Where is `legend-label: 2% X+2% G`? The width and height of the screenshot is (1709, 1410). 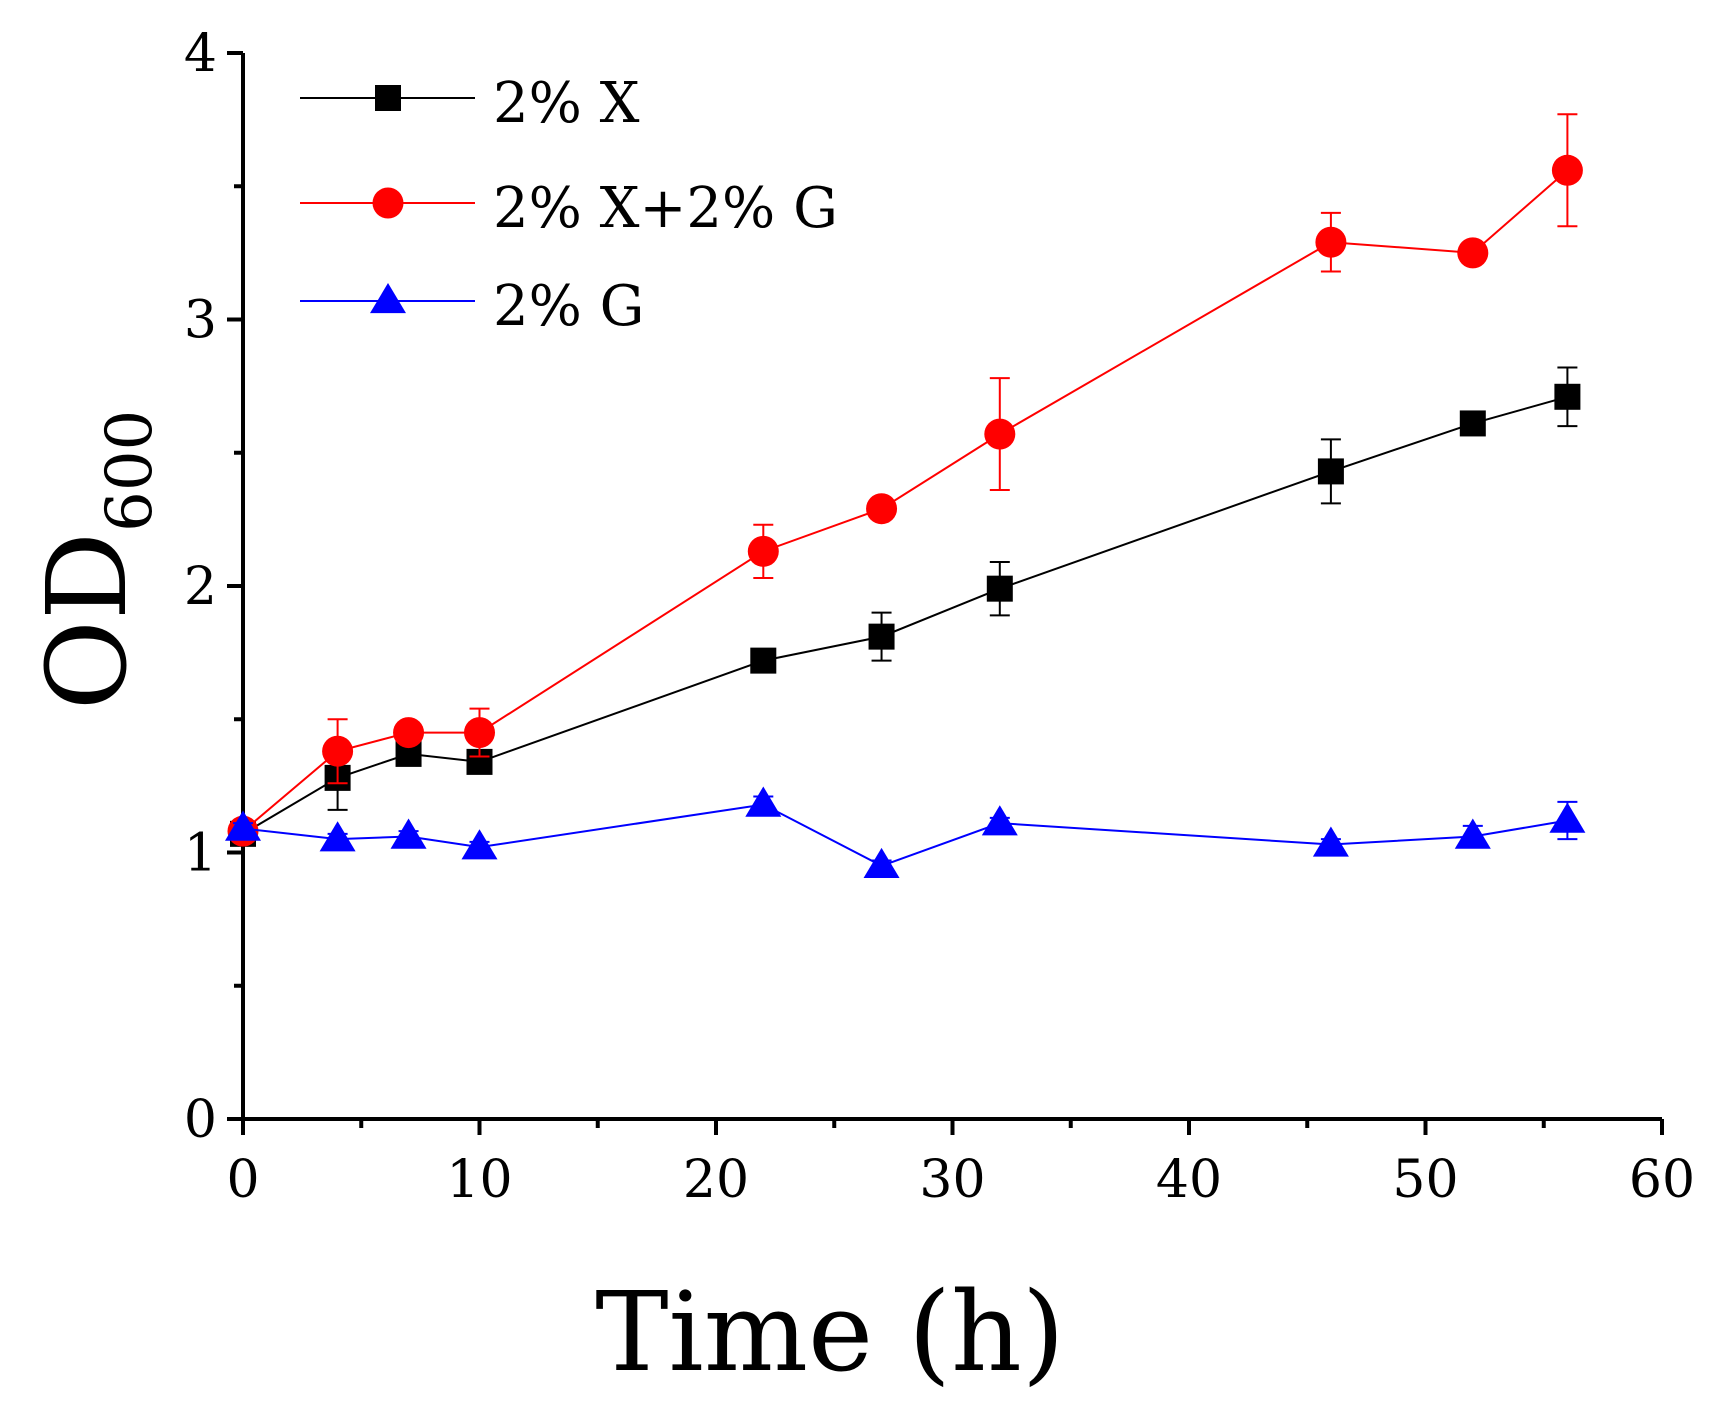
legend-label: 2% X+2% G is located at coordinates (665, 208).